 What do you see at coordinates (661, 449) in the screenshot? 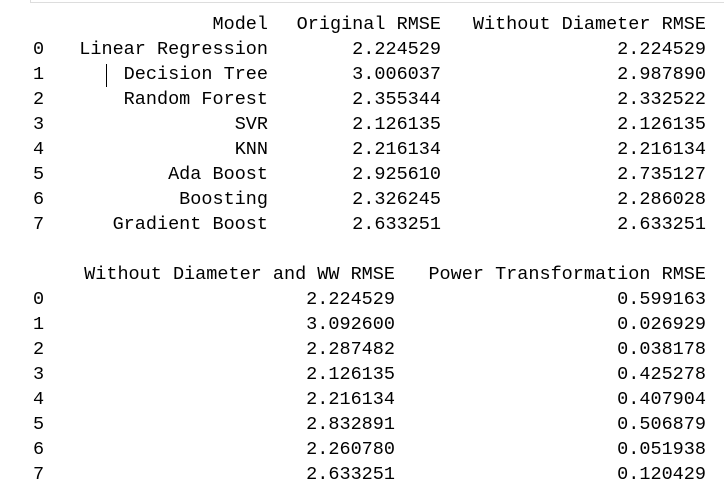
I see `table-cell: 0.051938` at bounding box center [661, 449].